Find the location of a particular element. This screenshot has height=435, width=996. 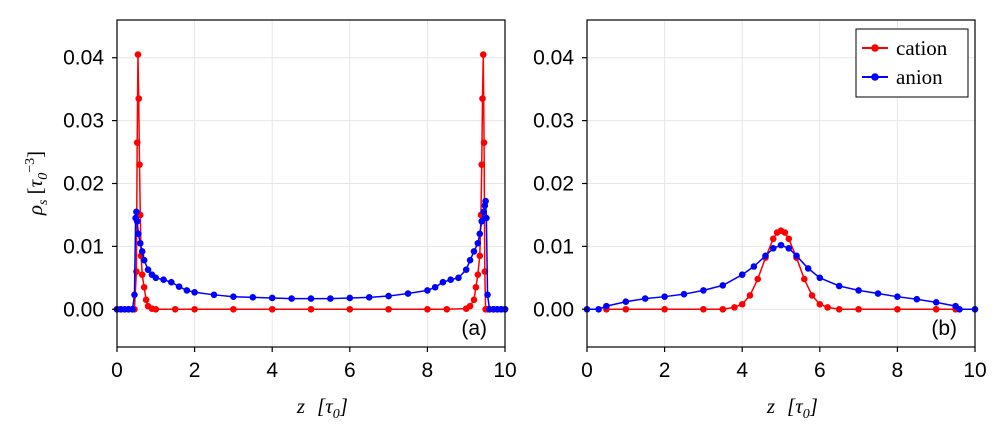

x-tick-label: 2 is located at coordinates (665, 370).